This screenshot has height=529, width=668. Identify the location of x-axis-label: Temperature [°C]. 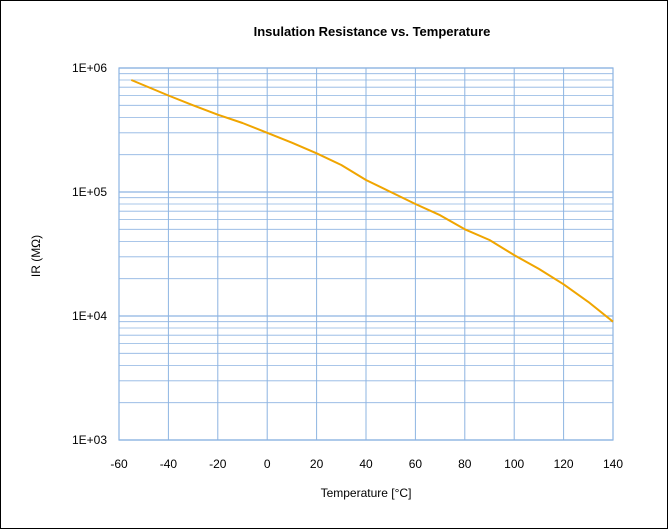
(366, 493).